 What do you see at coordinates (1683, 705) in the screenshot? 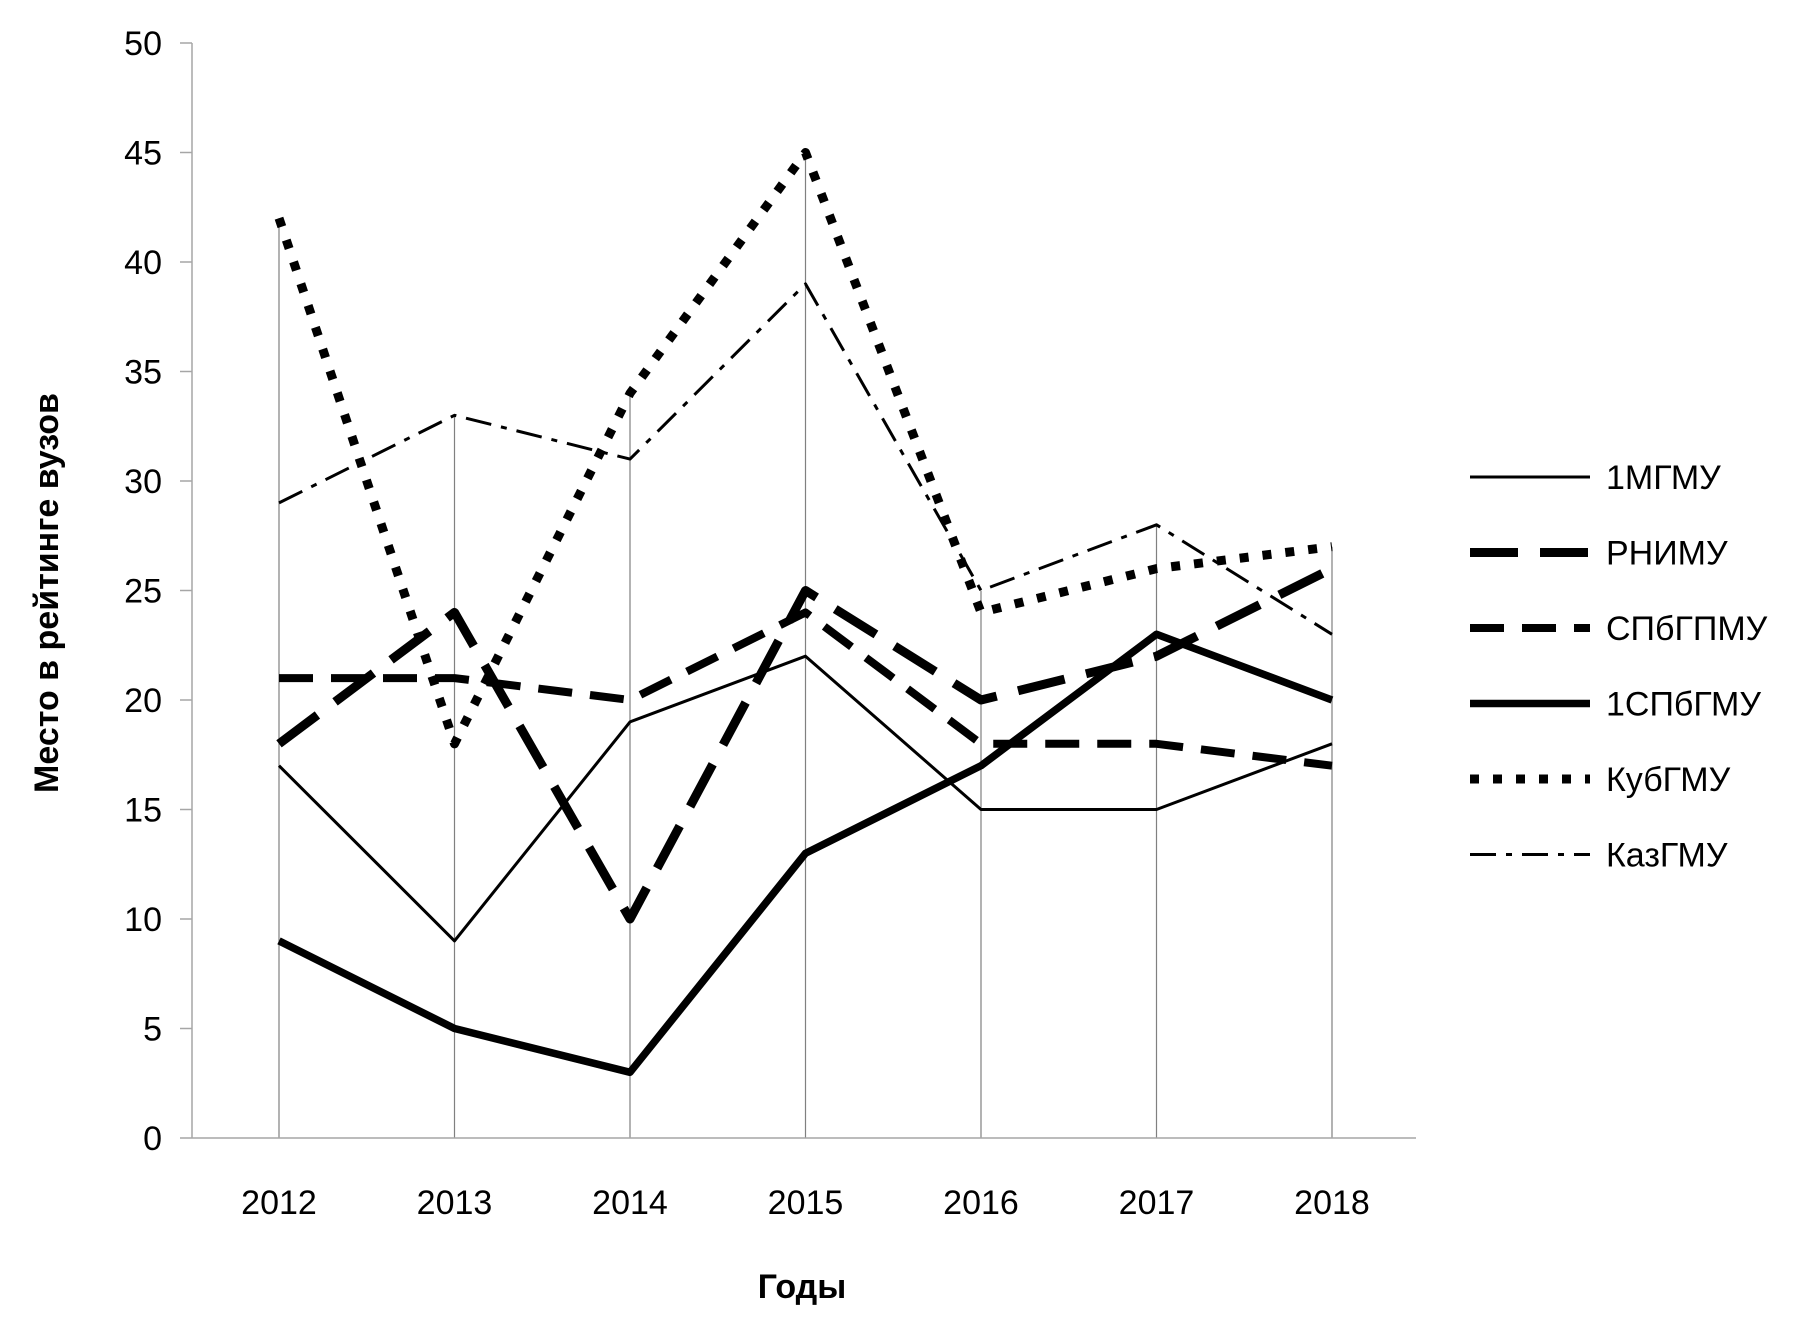
I see `legend-label: 1СПбГМУ` at bounding box center [1683, 705].